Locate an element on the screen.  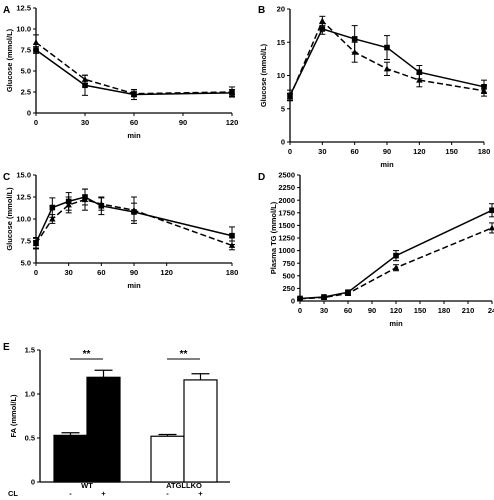
y-tick-label: 20 is located at coordinates (281, 9).